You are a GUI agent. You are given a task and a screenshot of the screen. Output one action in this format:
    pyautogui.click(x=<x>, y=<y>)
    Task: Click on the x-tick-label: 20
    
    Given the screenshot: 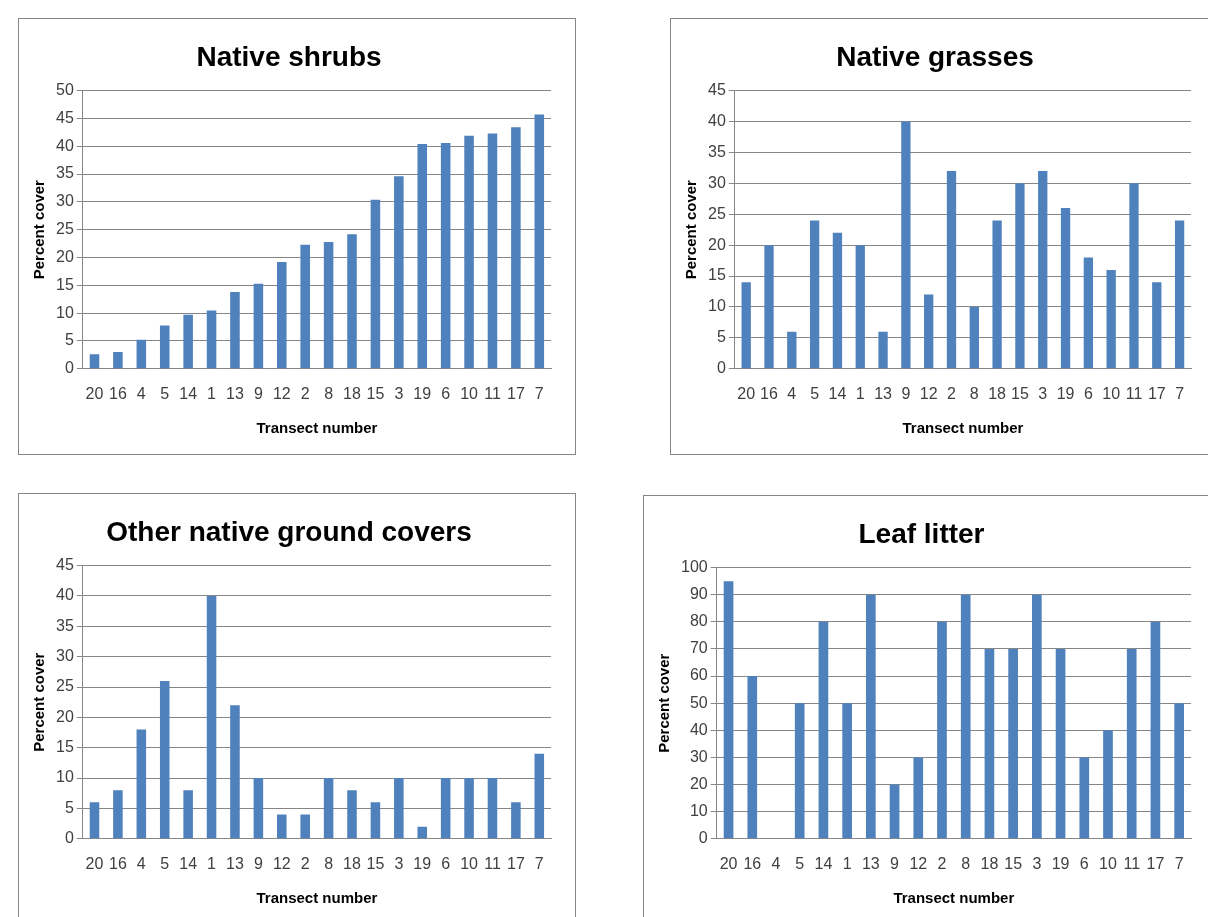 What is the action you would take?
    pyautogui.click(x=94, y=393)
    